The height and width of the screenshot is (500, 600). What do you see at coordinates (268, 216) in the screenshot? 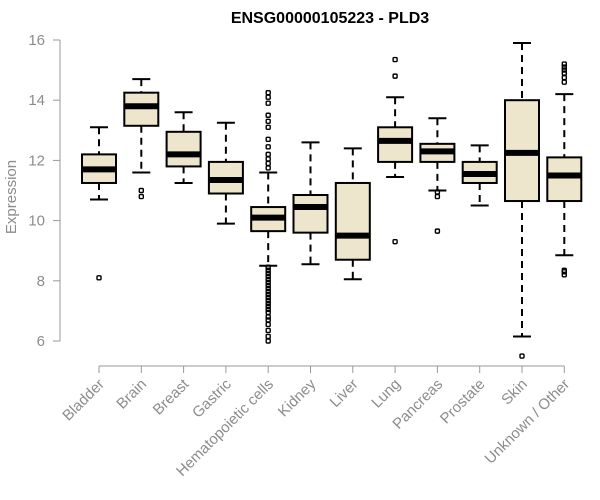
I see `box-hematopoietic-cells` at bounding box center [268, 216].